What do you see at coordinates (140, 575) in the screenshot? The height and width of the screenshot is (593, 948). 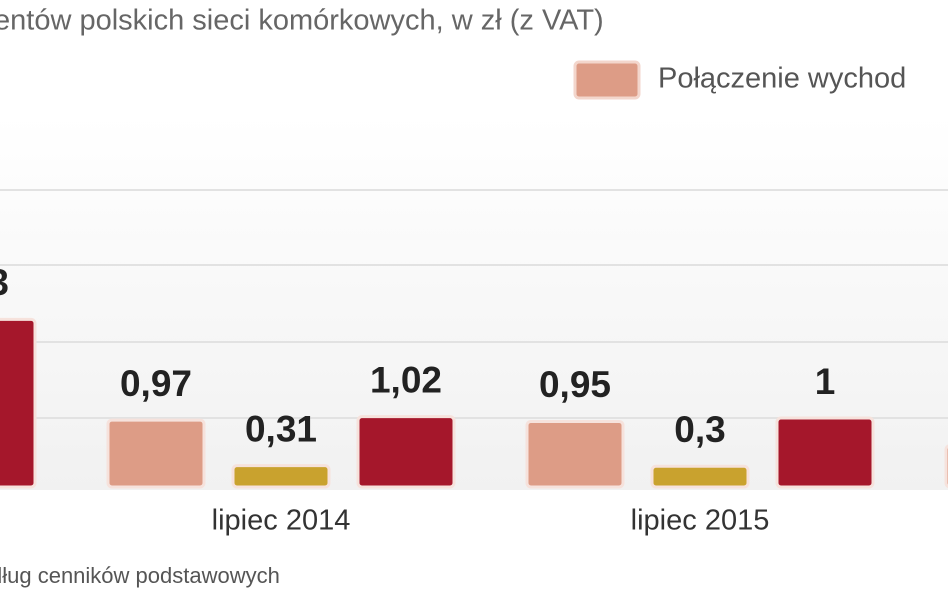 I see `source: dług cenników podstawowych` at bounding box center [140, 575].